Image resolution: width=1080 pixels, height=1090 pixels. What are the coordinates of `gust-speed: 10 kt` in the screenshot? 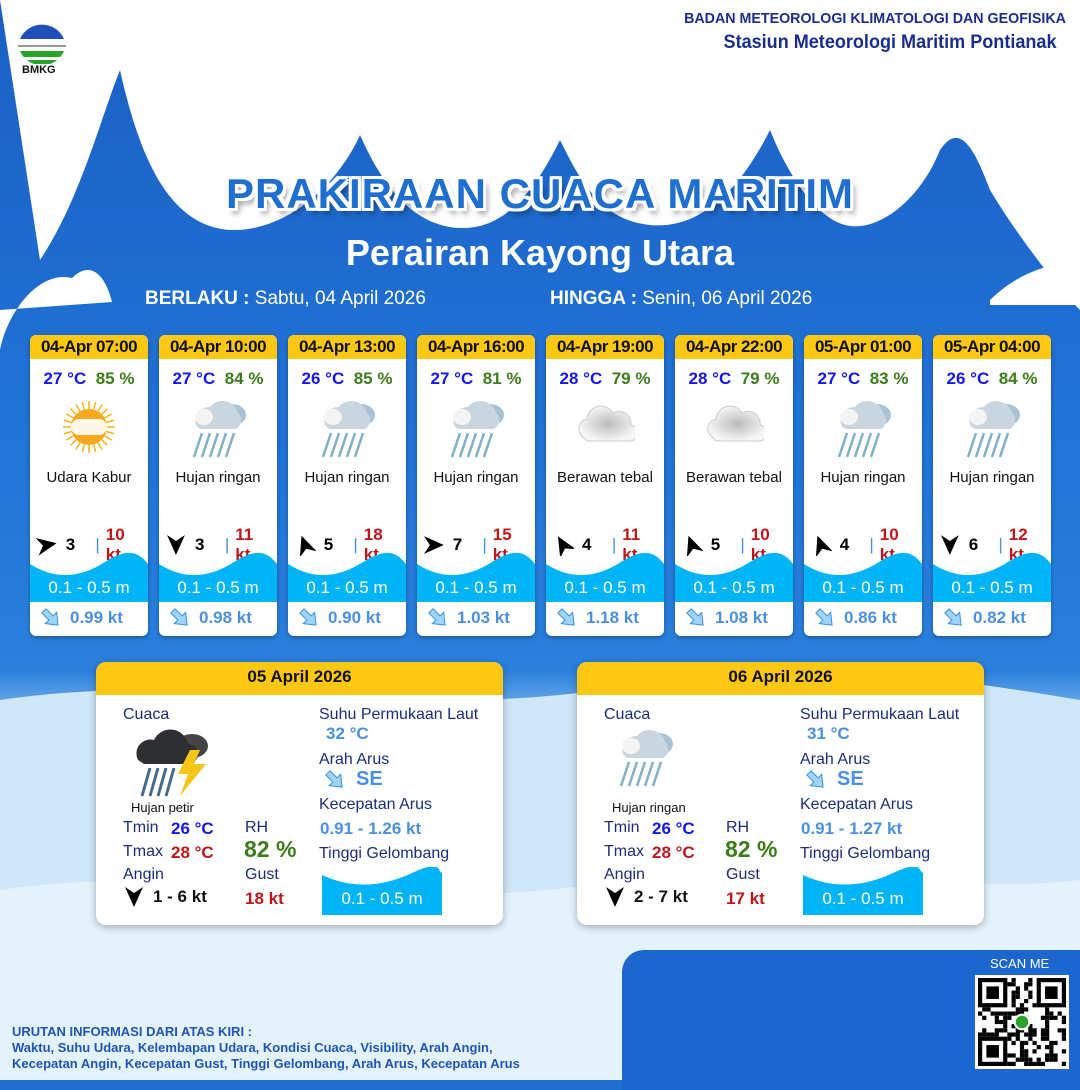 It's located at (760, 544).